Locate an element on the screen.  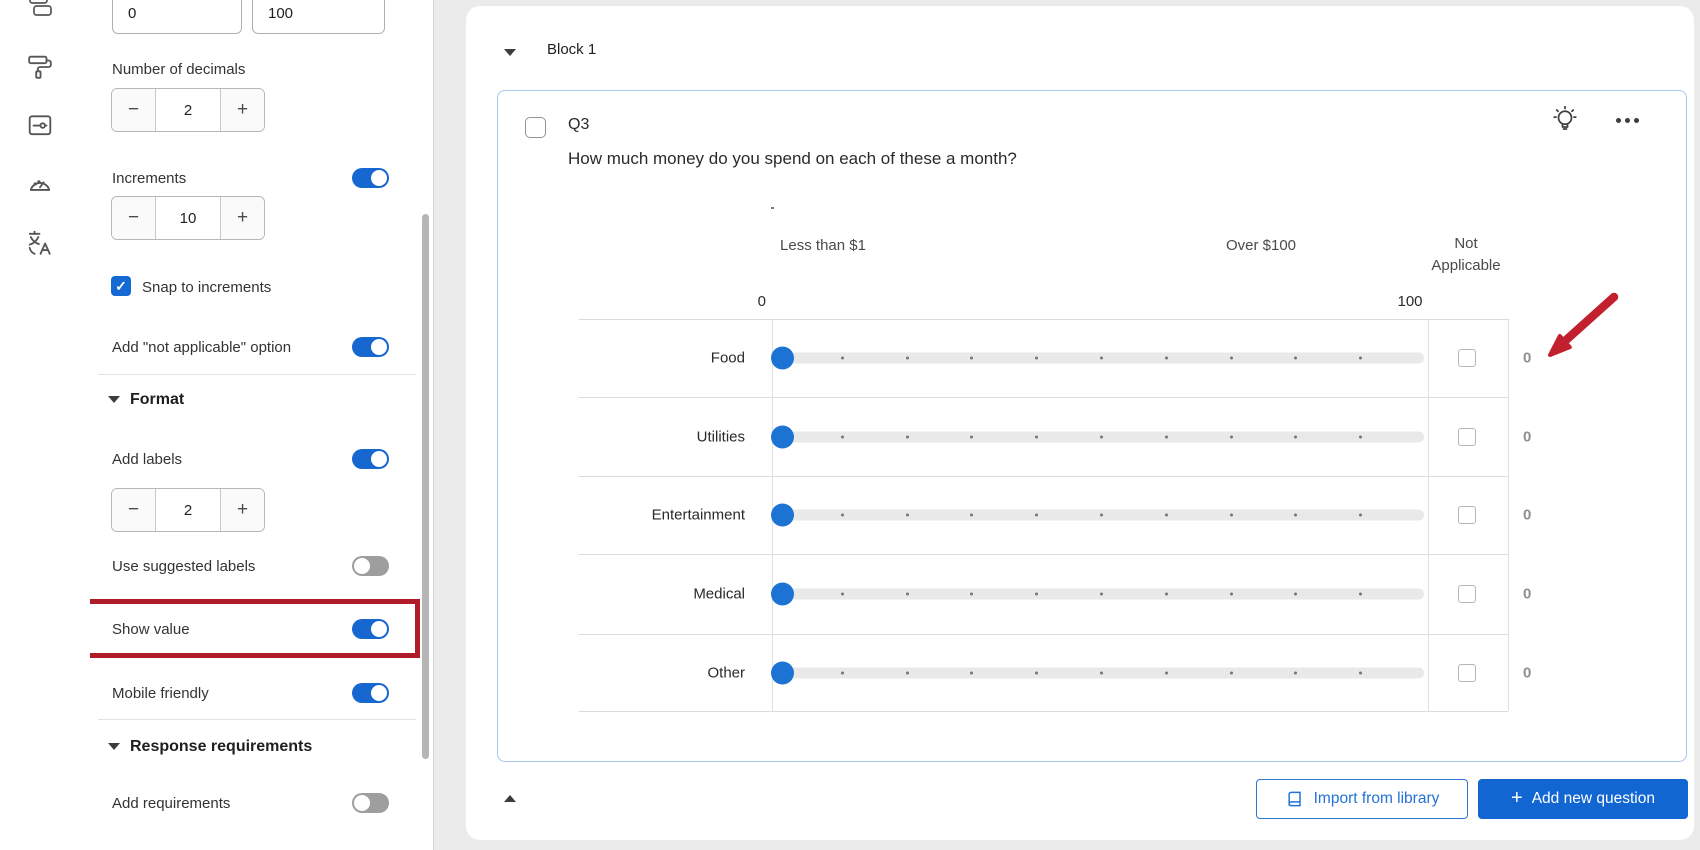
increments-plus-button: + is located at coordinates (242, 218).